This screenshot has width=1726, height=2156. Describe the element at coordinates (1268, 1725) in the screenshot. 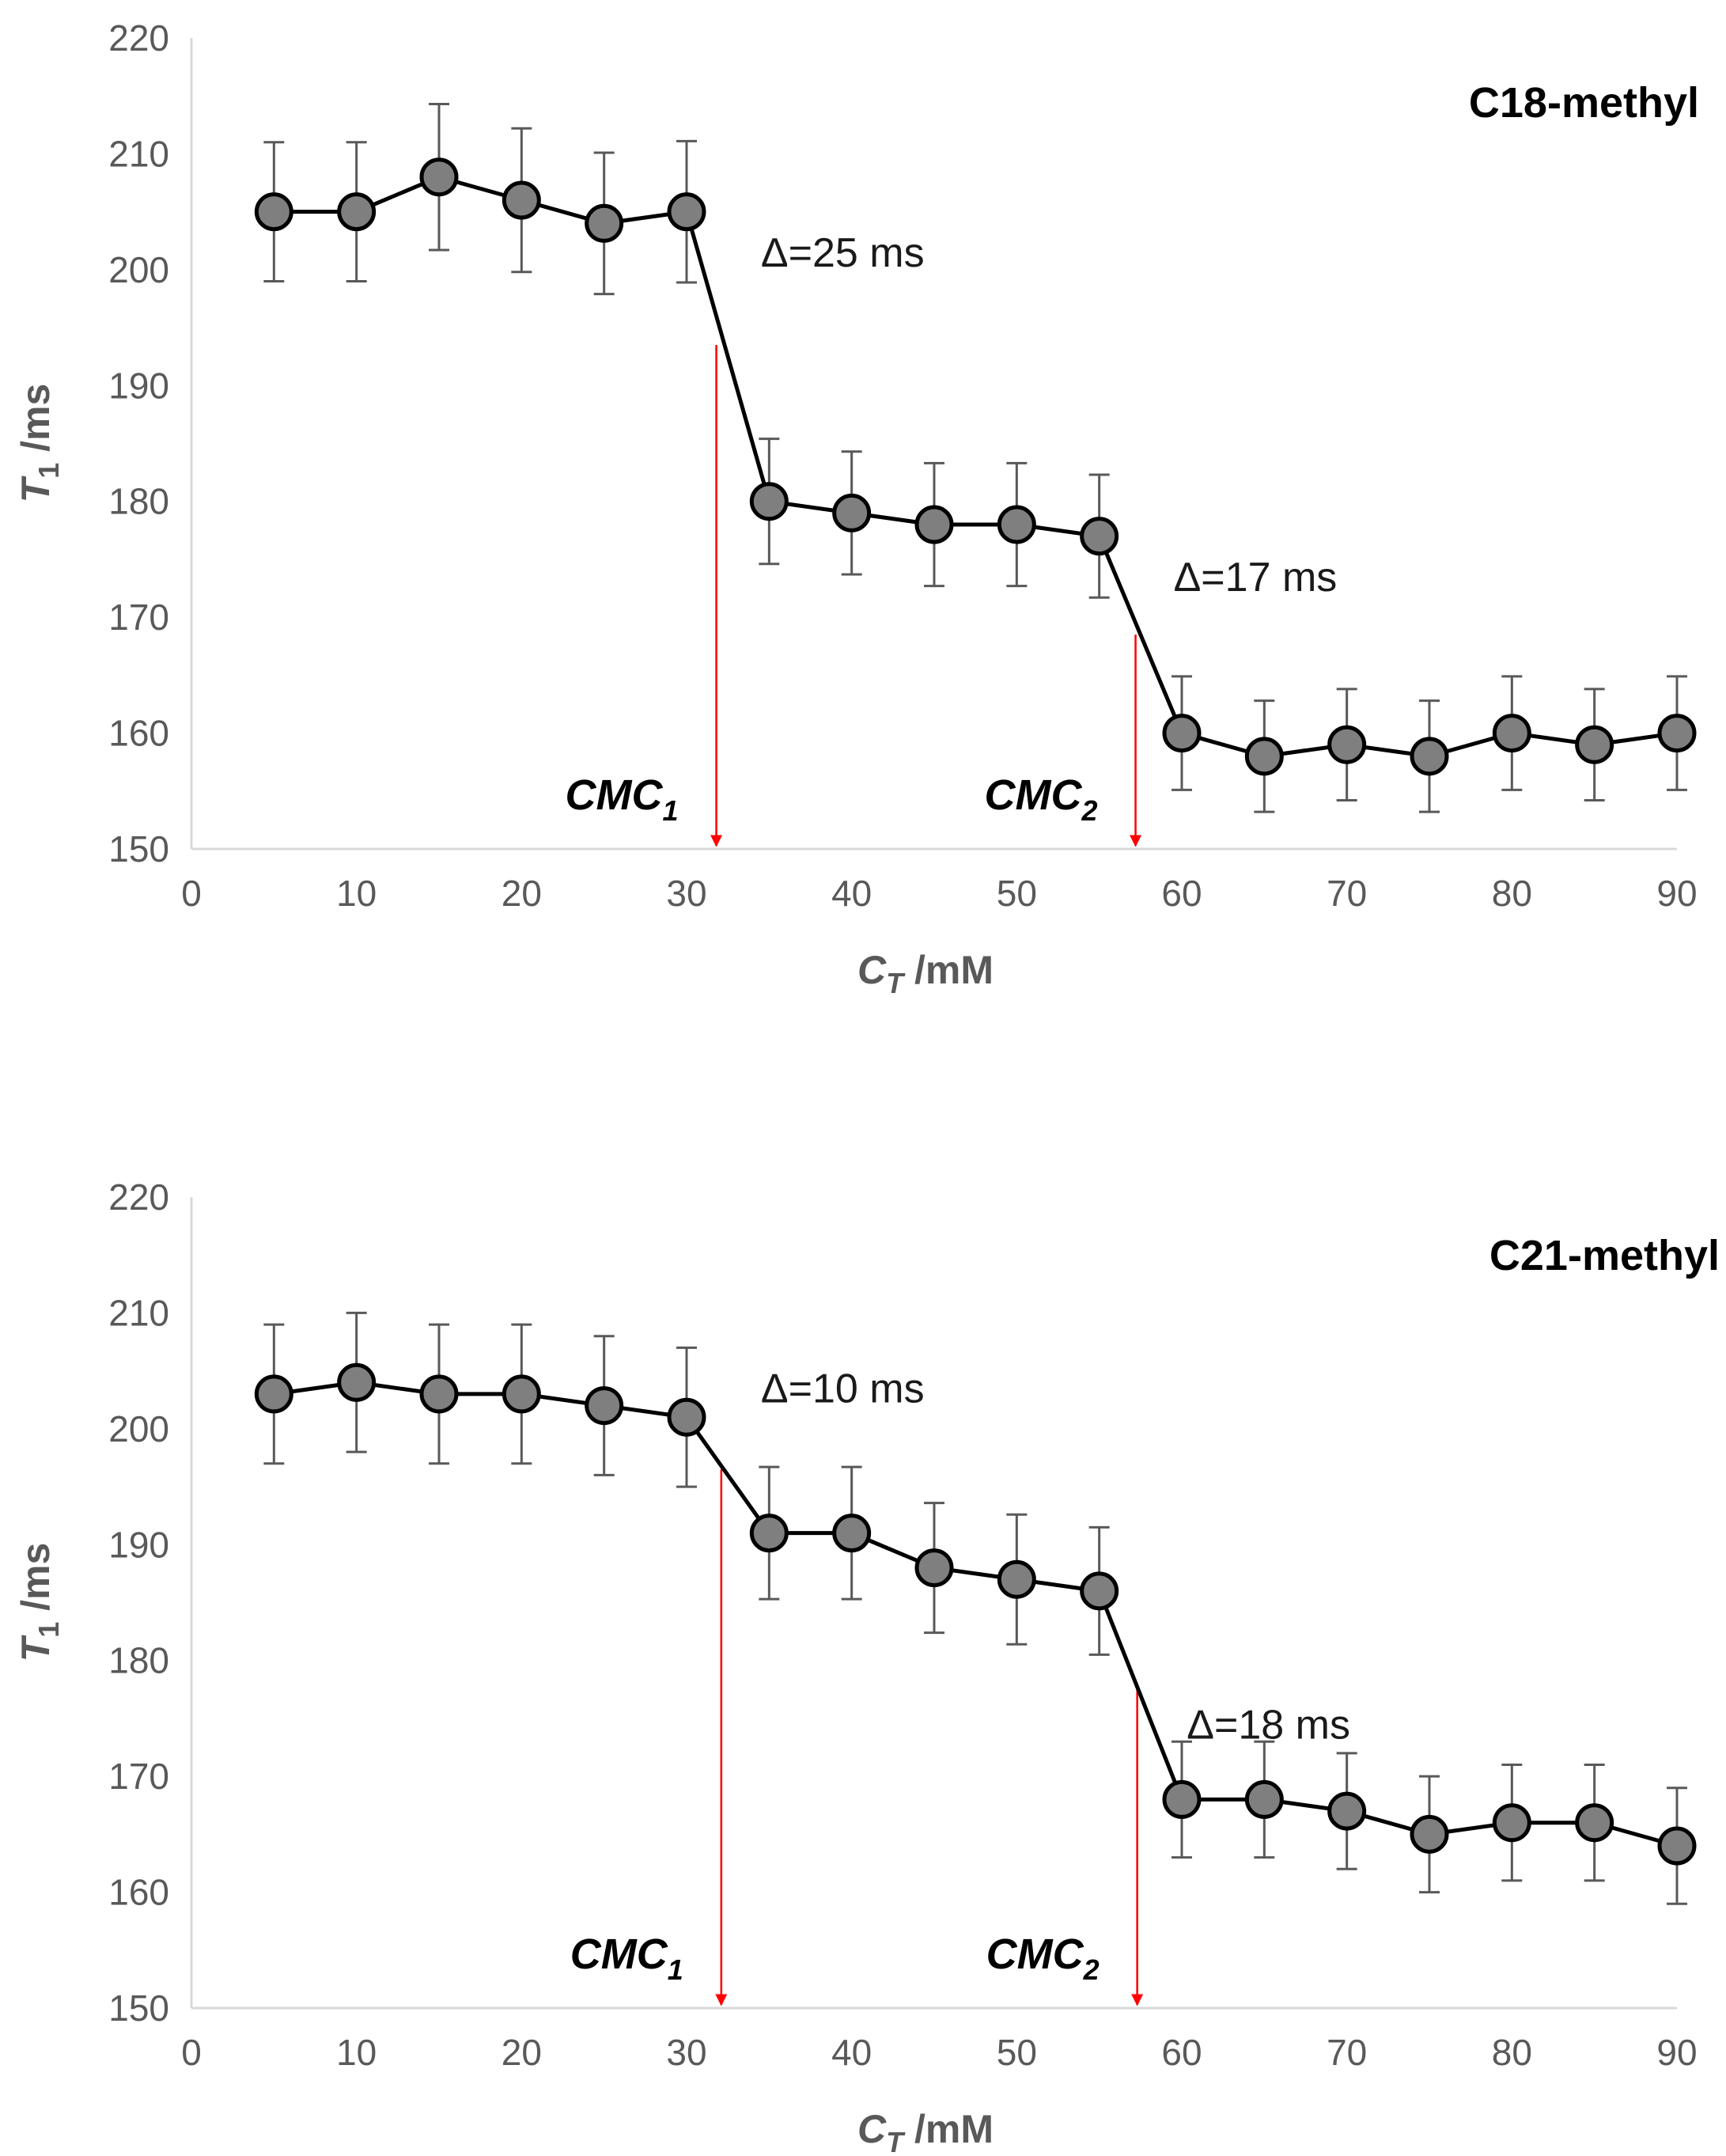

I see `delta-annotation: Δ=18 ms` at that location.